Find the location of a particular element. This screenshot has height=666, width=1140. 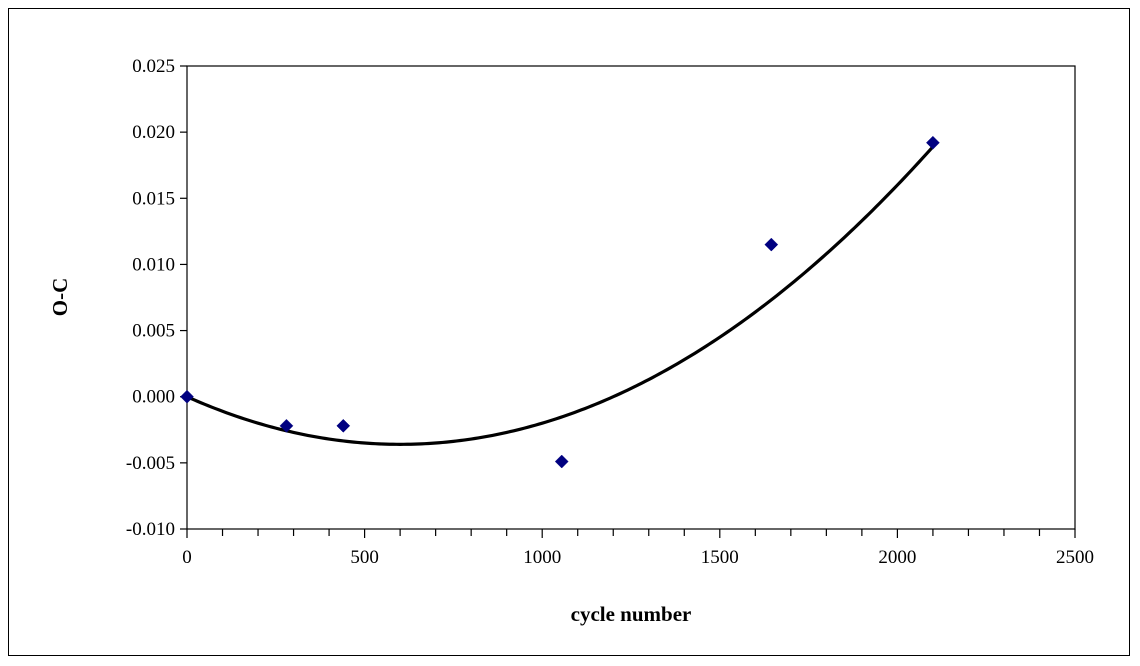

x-tick-label: 500 is located at coordinates (364, 557).